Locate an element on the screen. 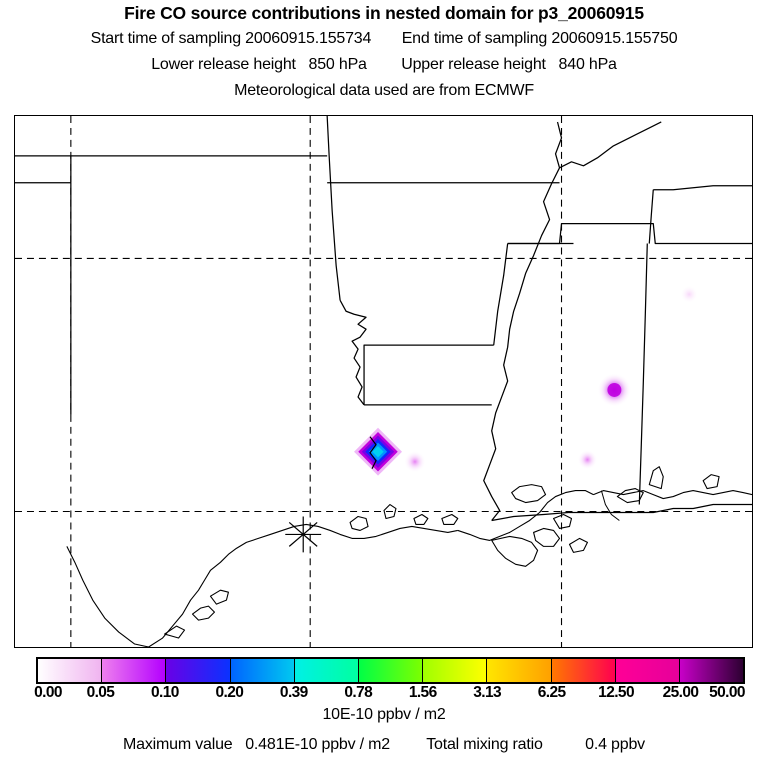 This screenshot has width=768, height=768. colorbar-unit-label: 10E-10 ppbv / m2 is located at coordinates (384, 714).